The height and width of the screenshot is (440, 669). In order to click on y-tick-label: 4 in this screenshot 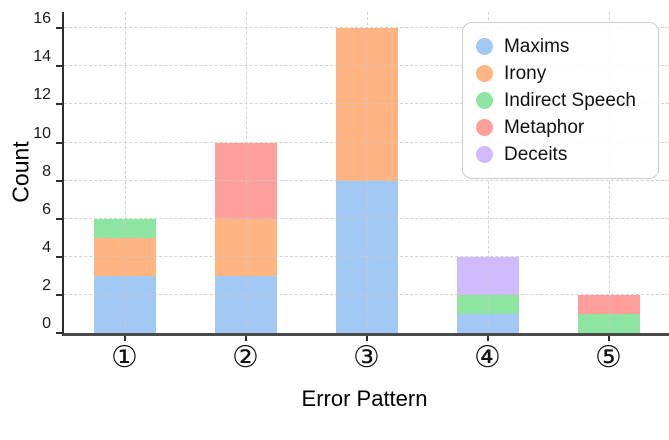, I will do `click(46, 247)`.